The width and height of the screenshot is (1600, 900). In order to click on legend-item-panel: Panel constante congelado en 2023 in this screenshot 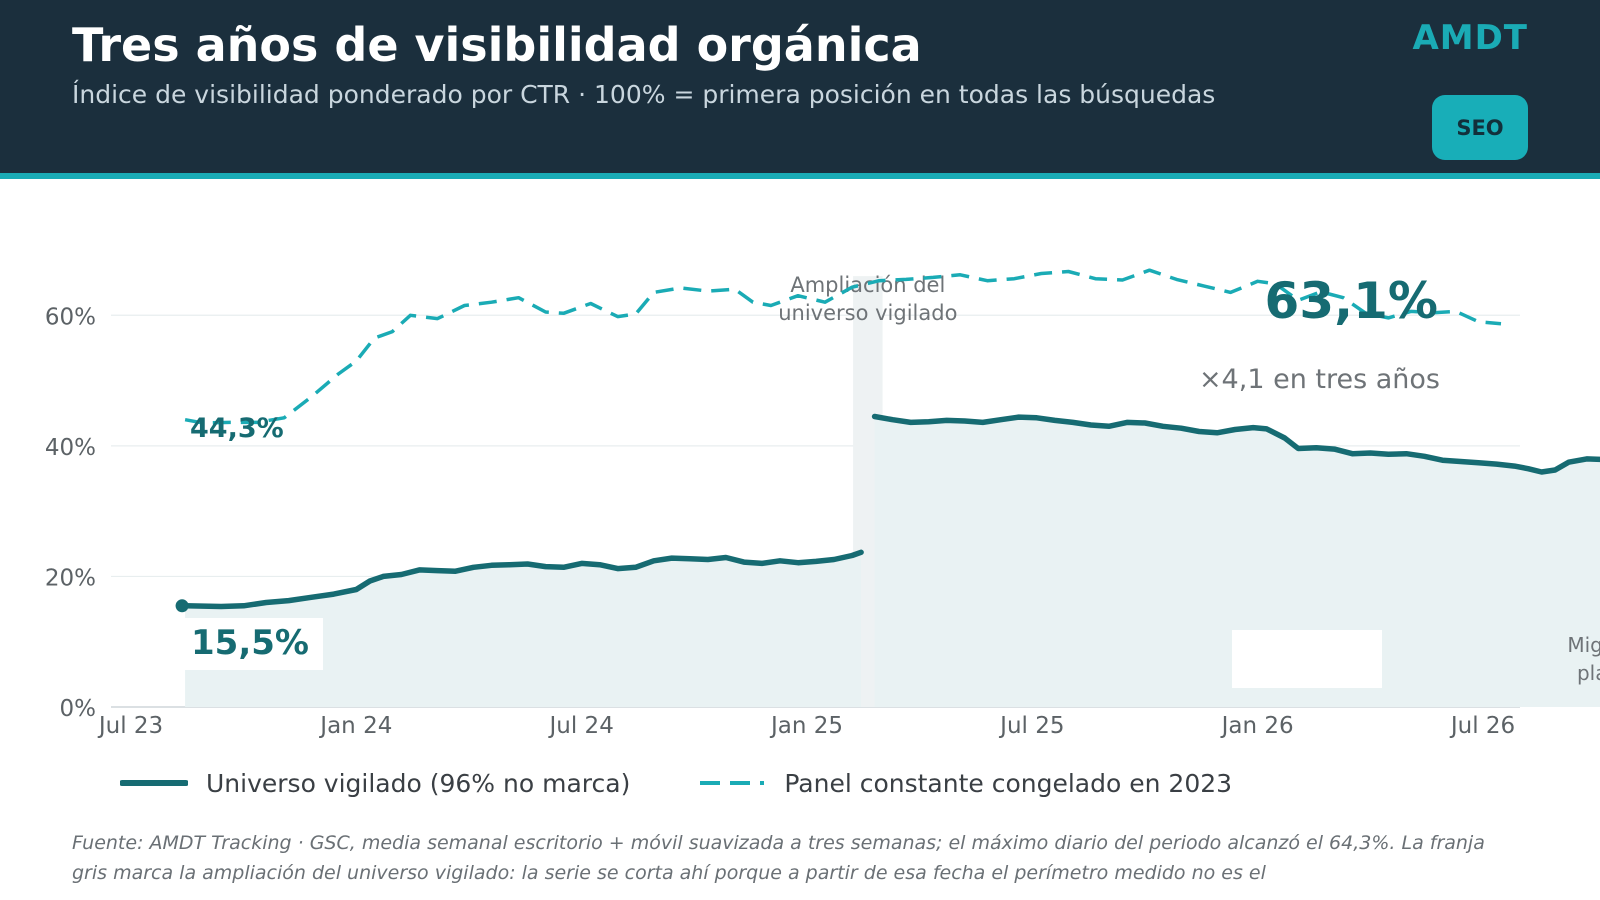, I will do `click(965, 783)`.